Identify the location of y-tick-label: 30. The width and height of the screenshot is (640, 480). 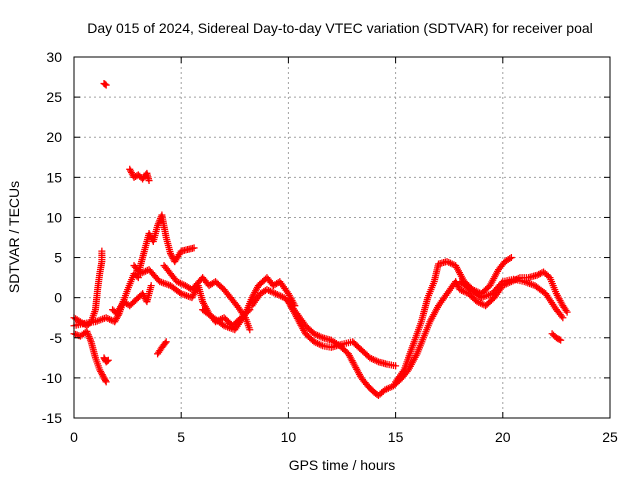
(54, 57).